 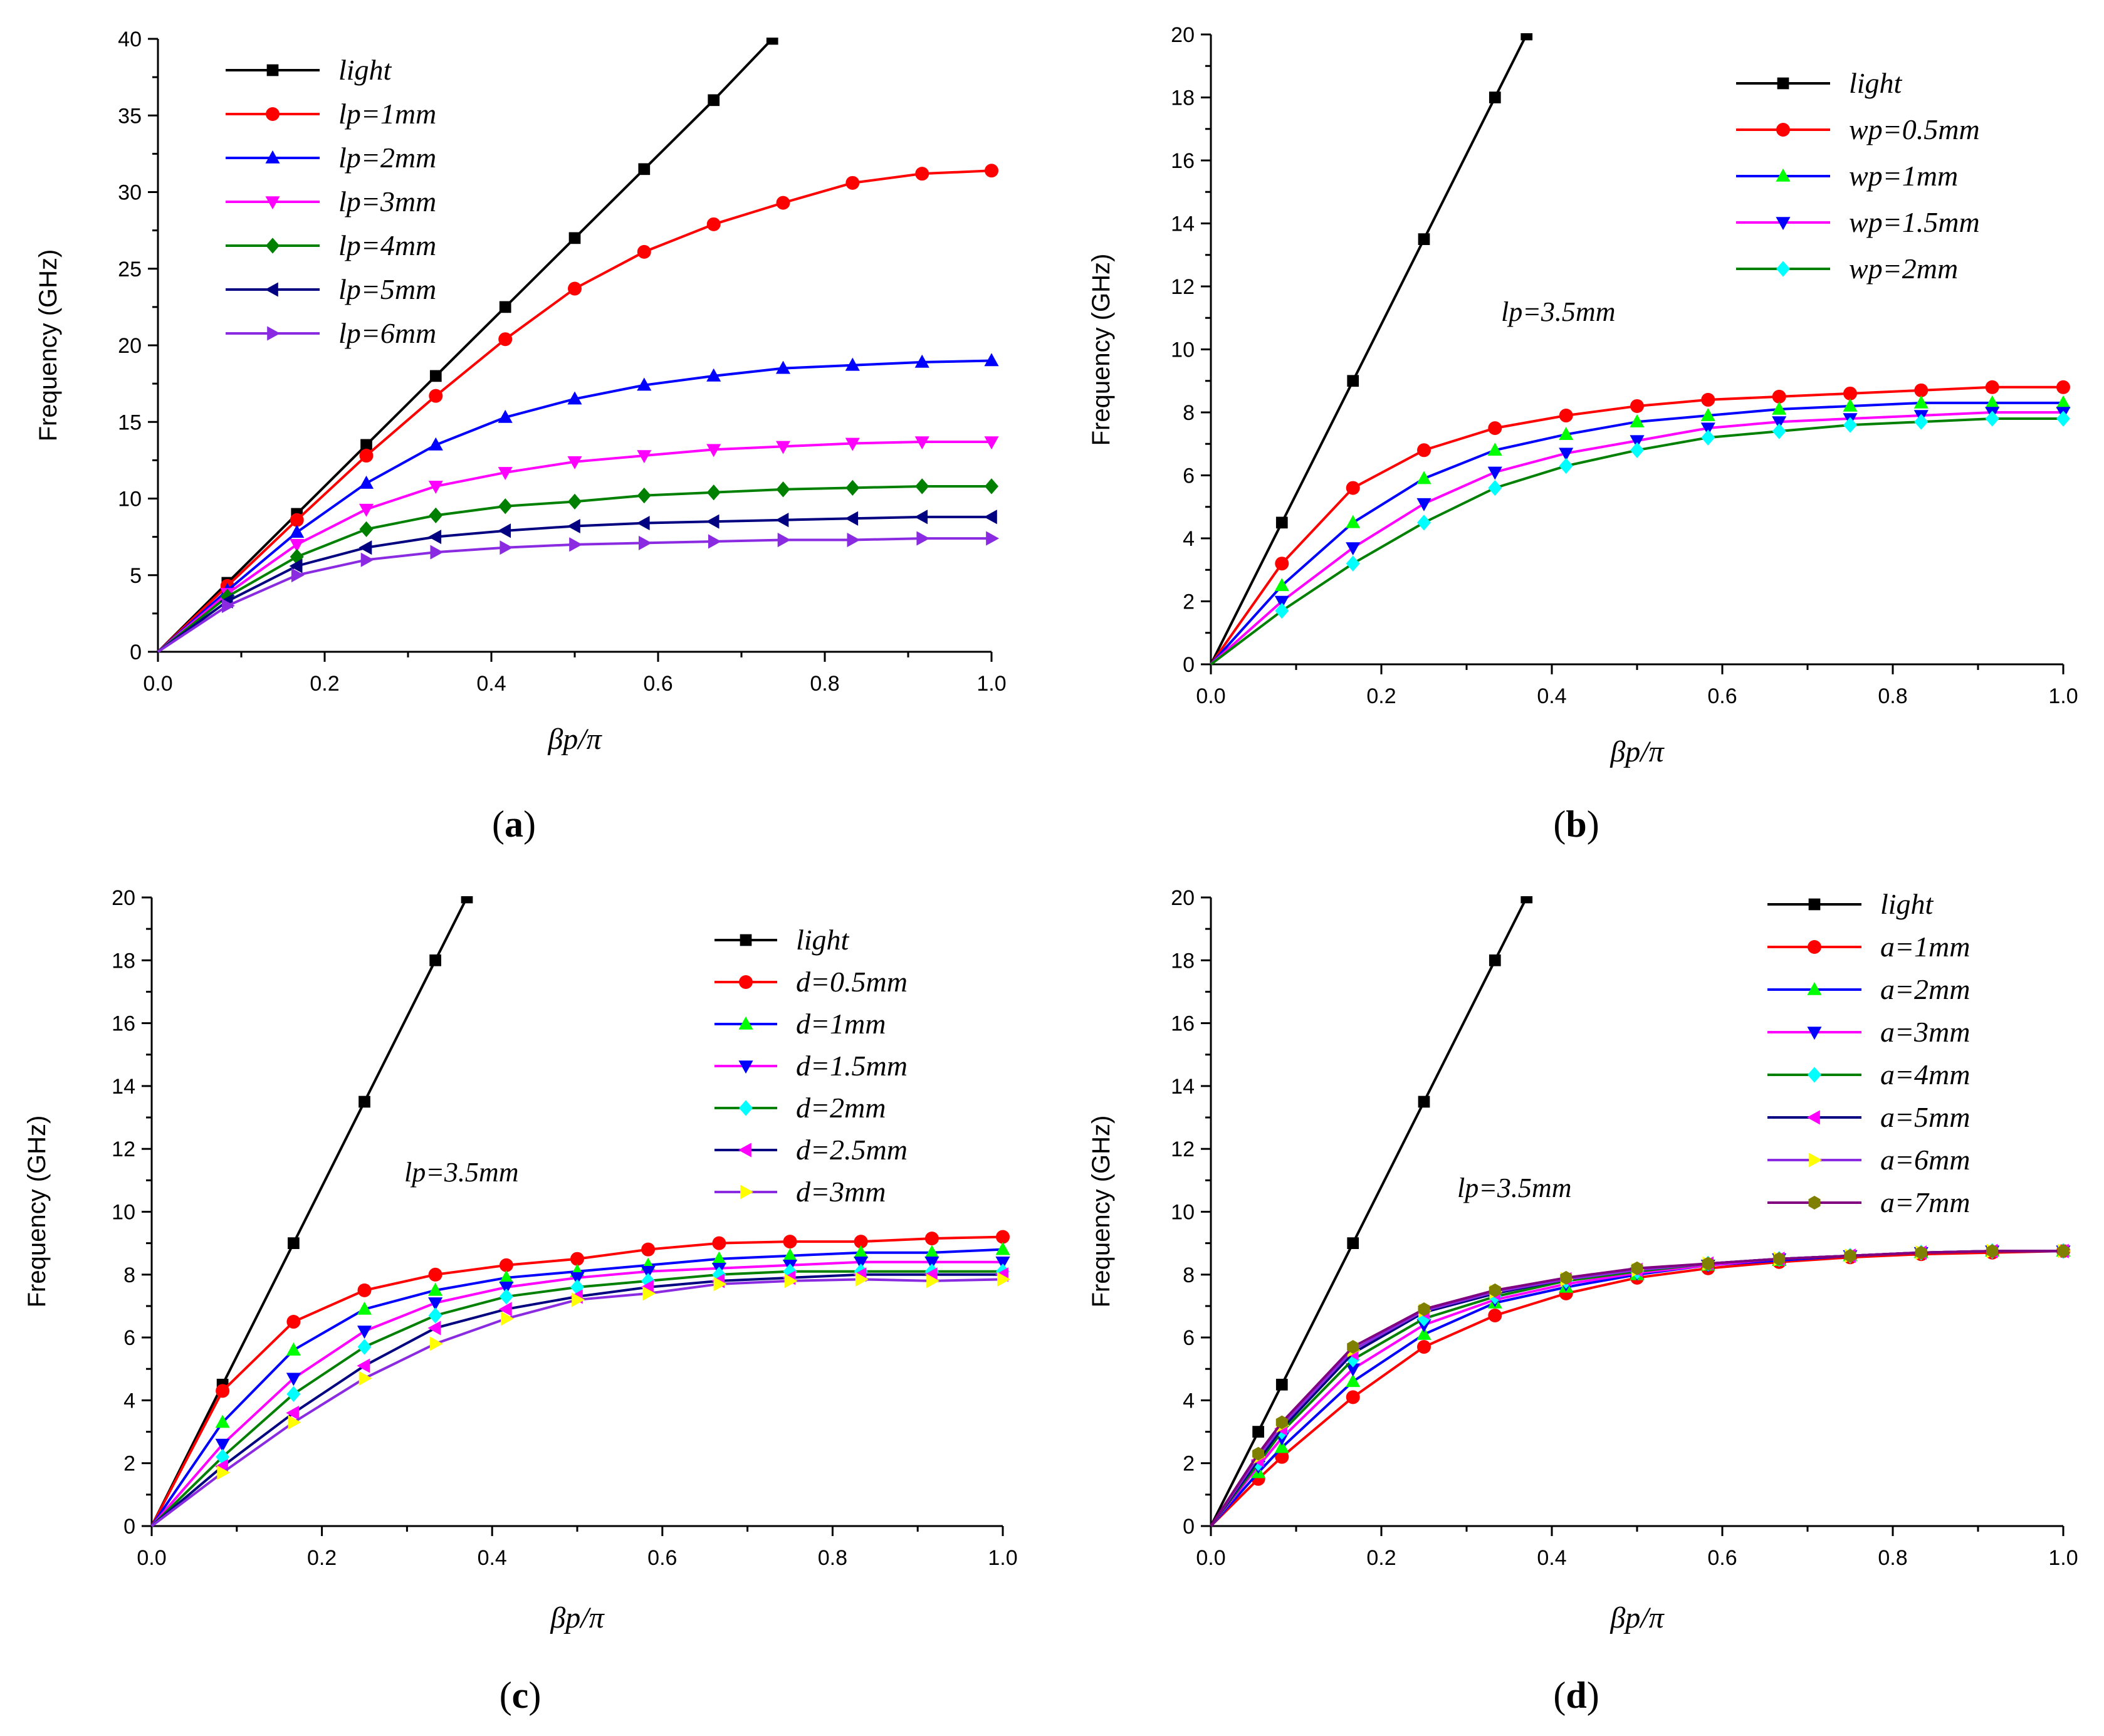 What do you see at coordinates (1189, 539) in the screenshot?
I see `y-tick-label: 4` at bounding box center [1189, 539].